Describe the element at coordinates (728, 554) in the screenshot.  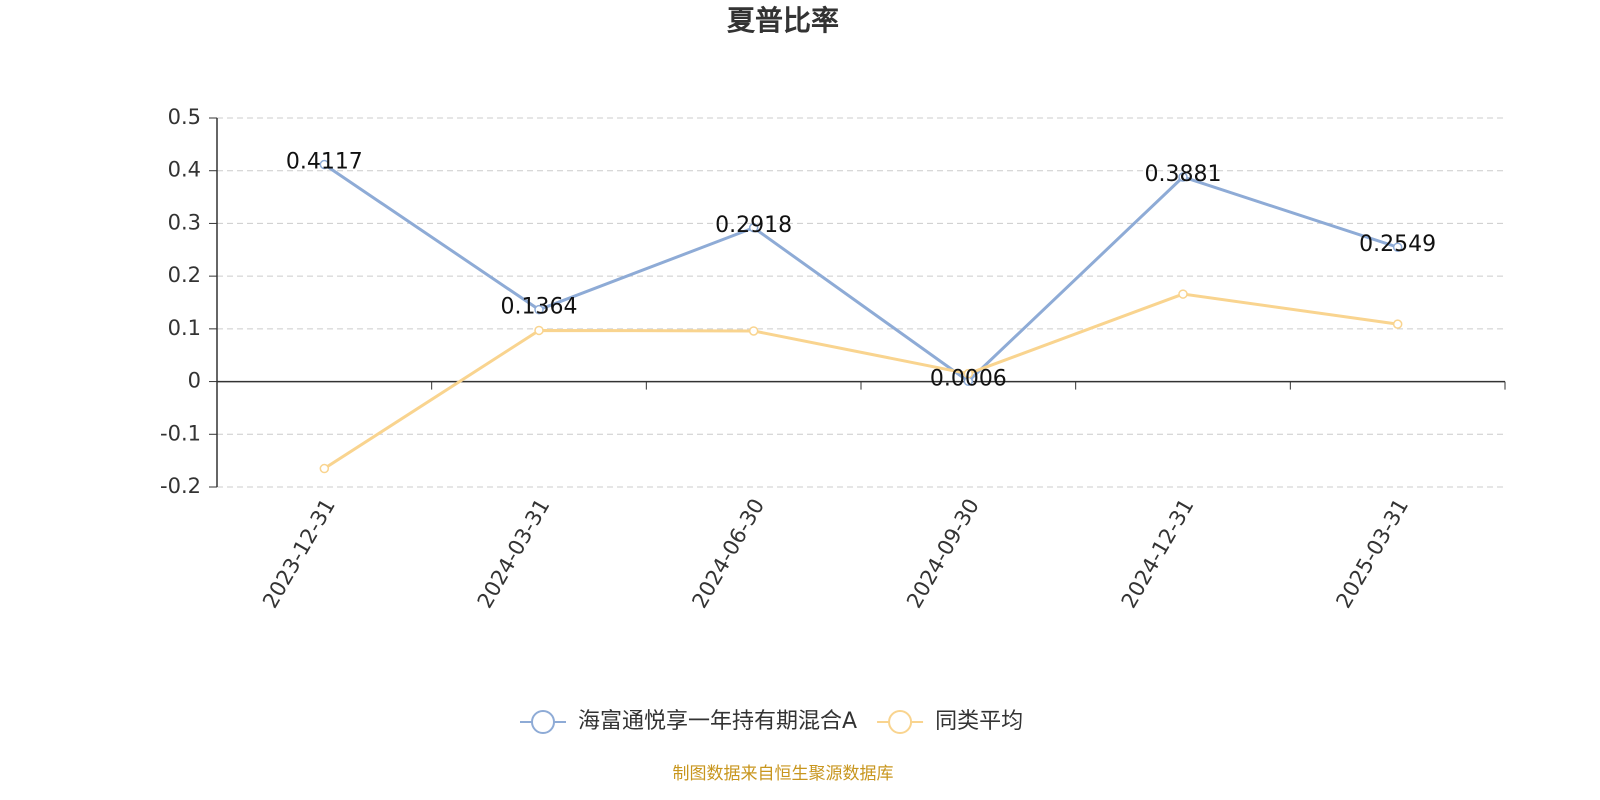
I see `x-tick-label: 2024-06-30` at that location.